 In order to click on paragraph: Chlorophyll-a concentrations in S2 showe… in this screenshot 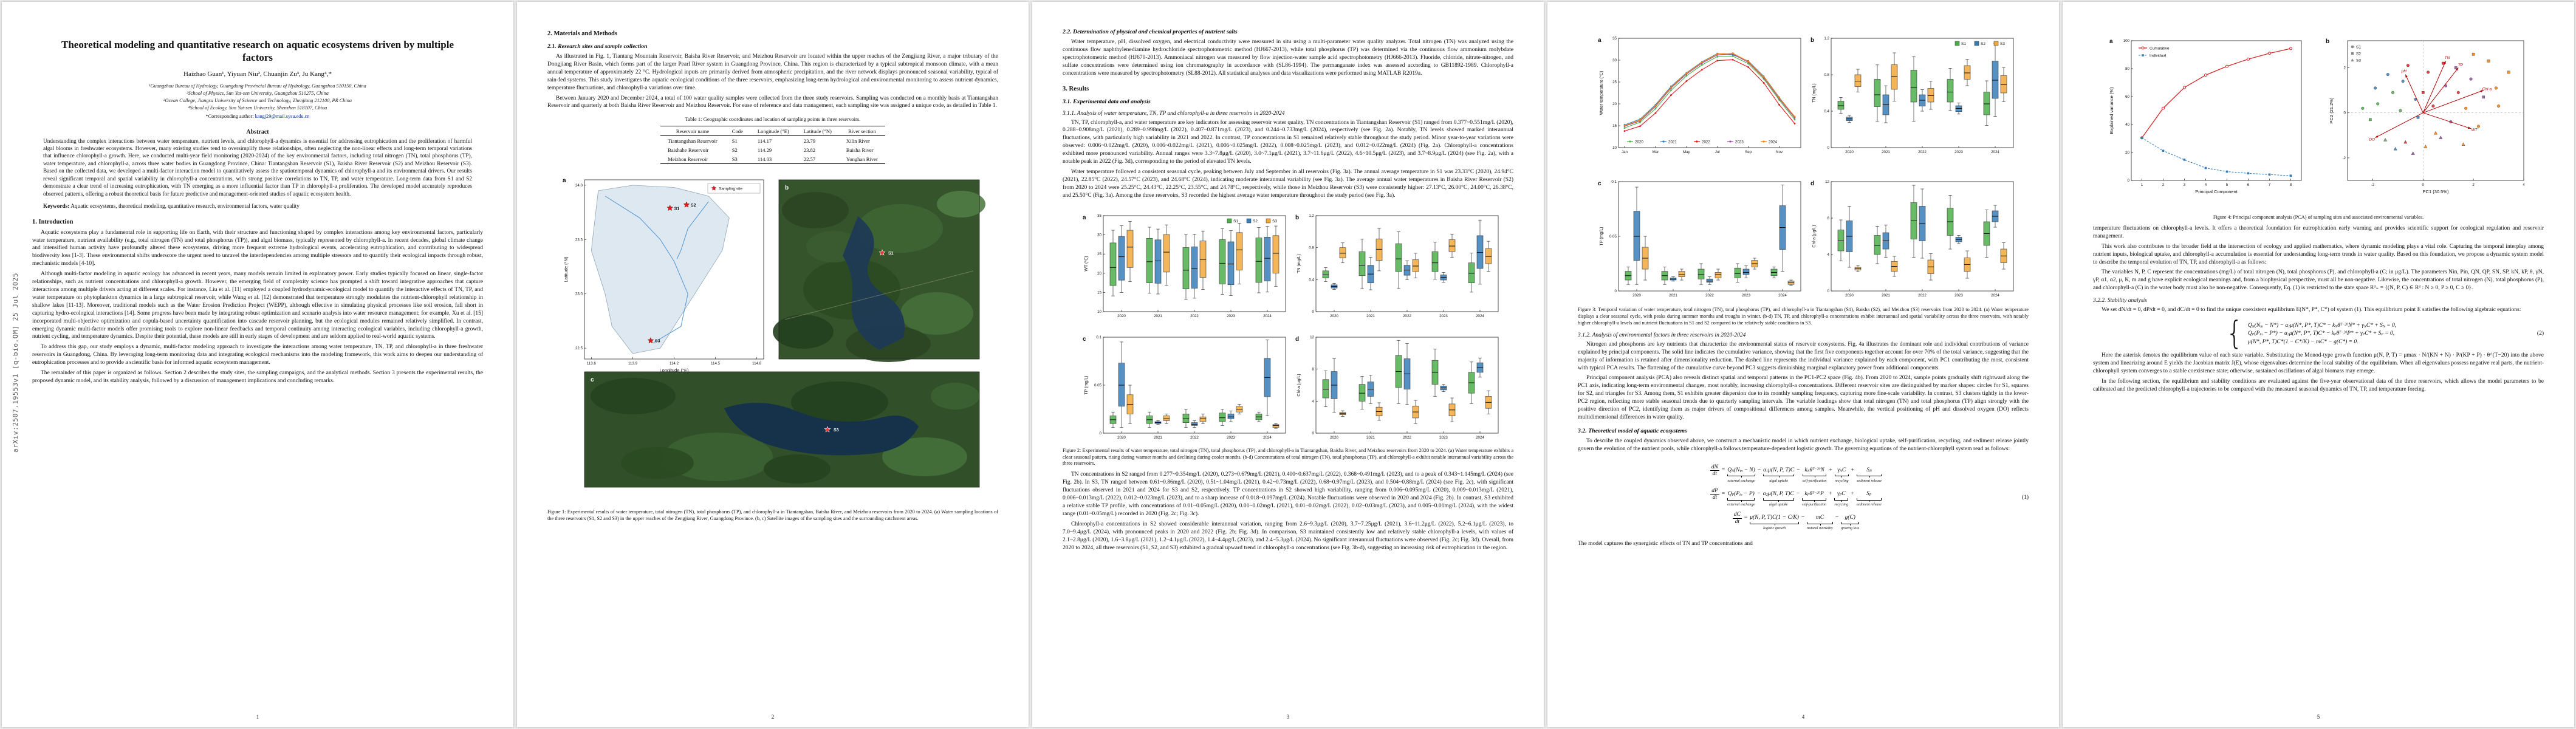, I will do `click(1288, 536)`.